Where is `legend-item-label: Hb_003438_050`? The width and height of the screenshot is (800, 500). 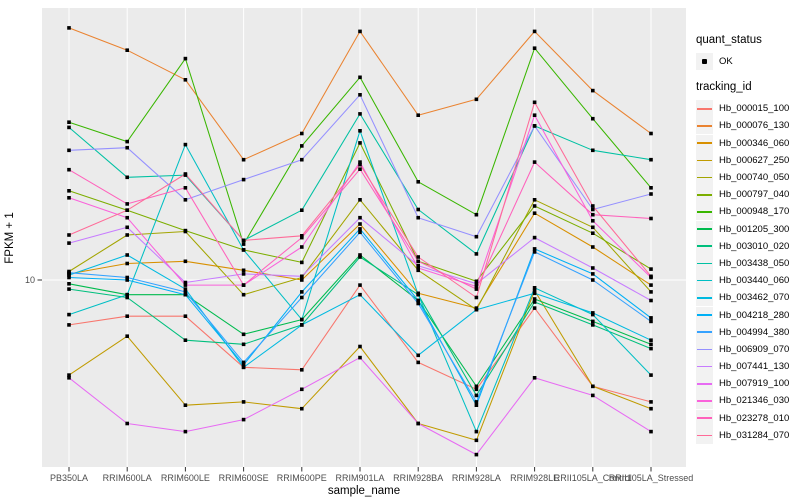
legend-item-label: Hb_003438_050 is located at coordinates (754, 263).